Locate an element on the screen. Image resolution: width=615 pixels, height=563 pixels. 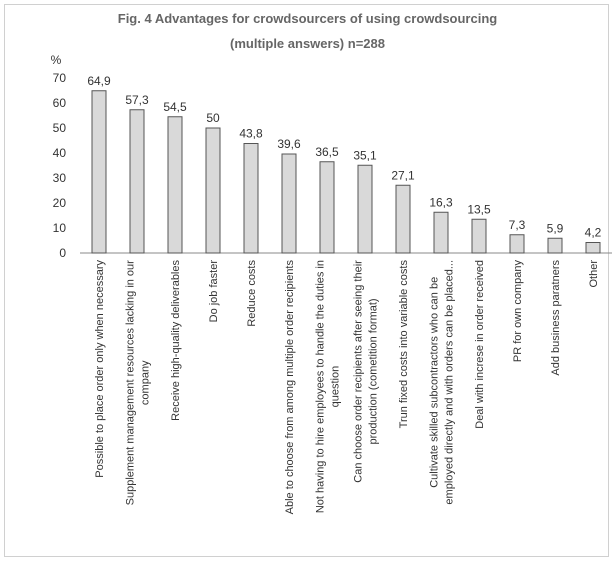
category-label-line: Do job faster is located at coordinates (214, 291).